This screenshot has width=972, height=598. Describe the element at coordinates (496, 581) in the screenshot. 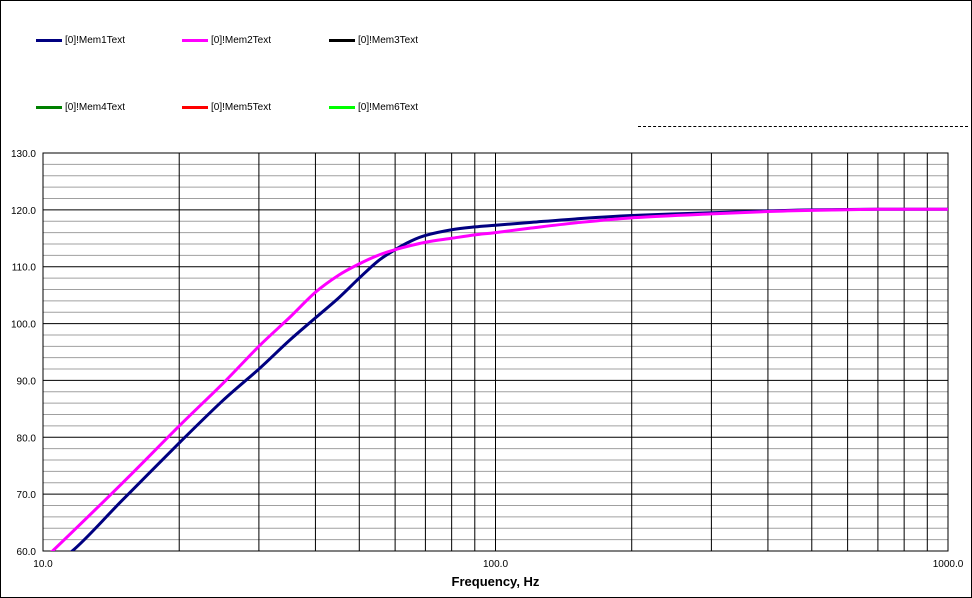

I see `x-axis-title: Frequency, Hz` at that location.